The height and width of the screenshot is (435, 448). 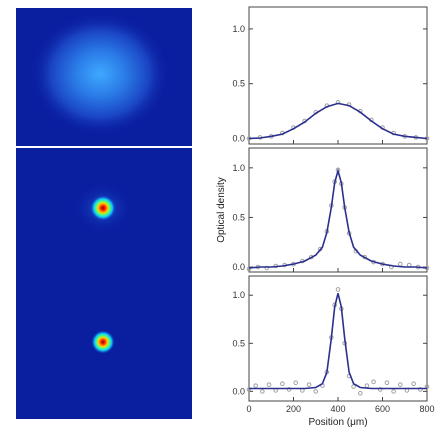 What do you see at coordinates (221, 210) in the screenshot?
I see `y-axis-label: Optical density` at bounding box center [221, 210].